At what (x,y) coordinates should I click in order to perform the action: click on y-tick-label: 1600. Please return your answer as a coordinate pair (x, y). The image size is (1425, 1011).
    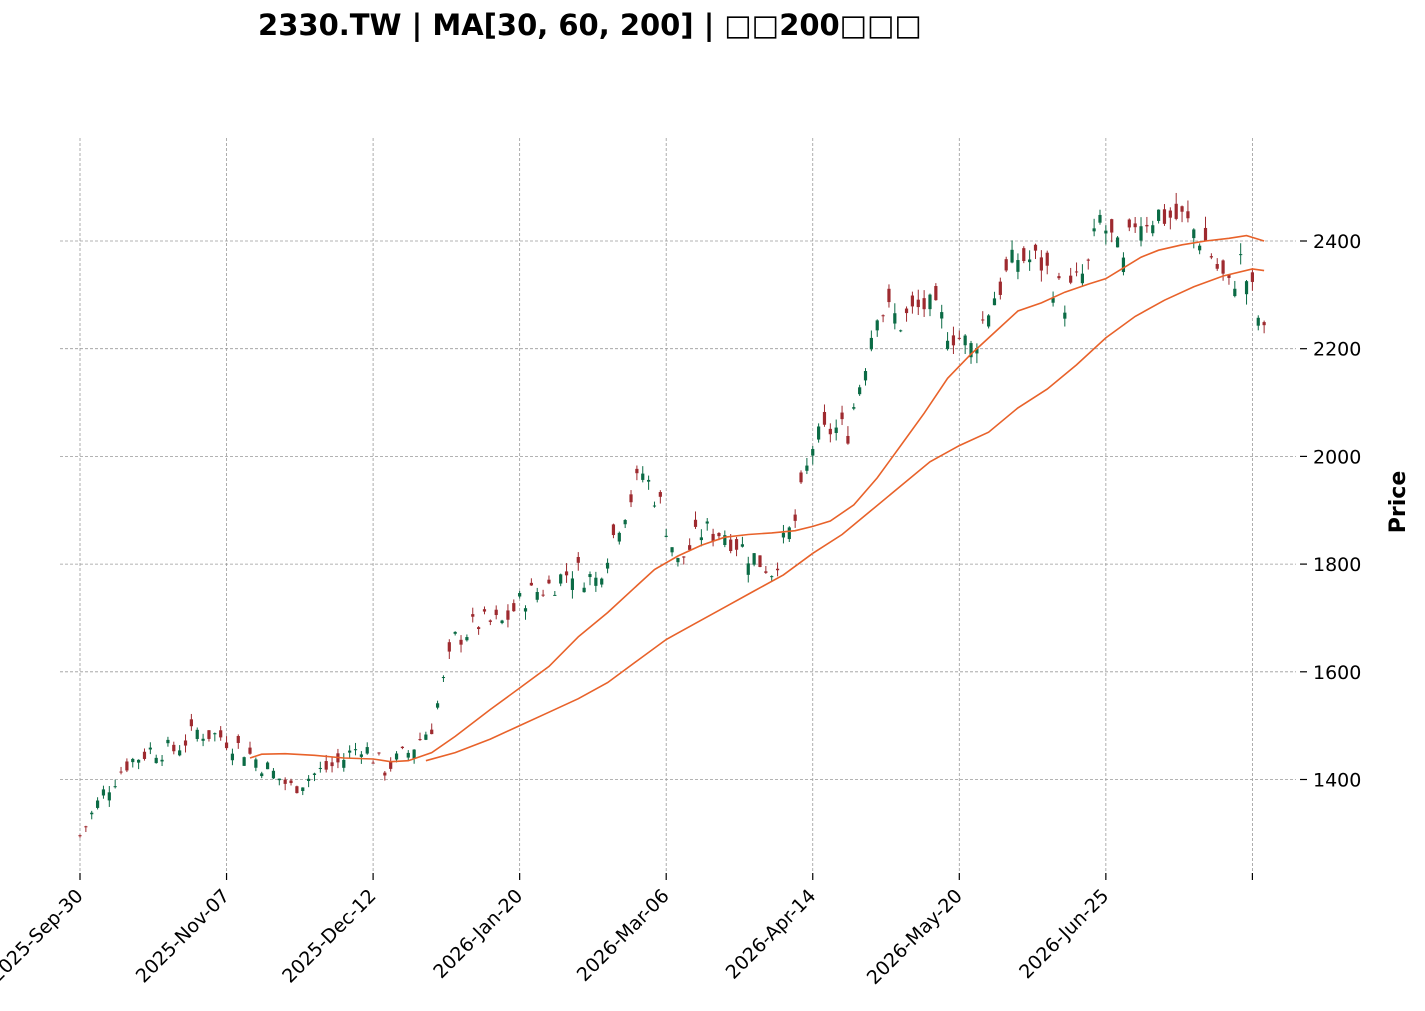
    Looking at the image, I should click on (1337, 673).